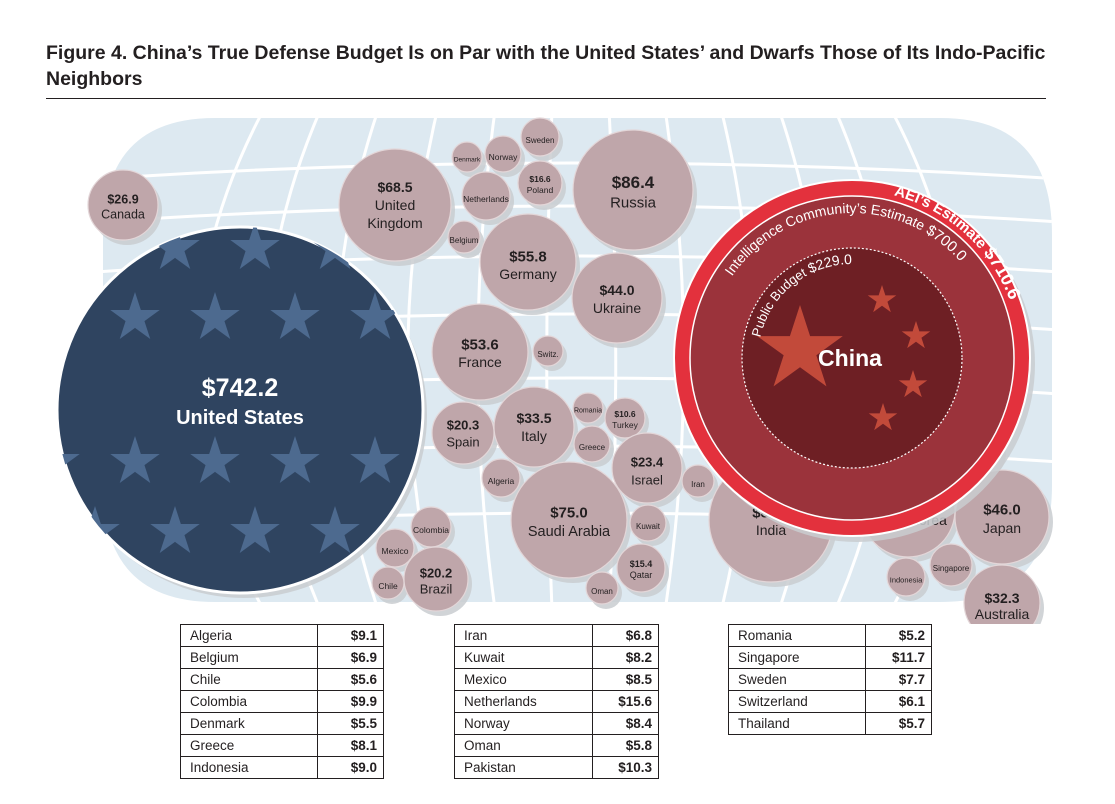  What do you see at coordinates (534, 436) in the screenshot?
I see `italy-name-label: Italy` at bounding box center [534, 436].